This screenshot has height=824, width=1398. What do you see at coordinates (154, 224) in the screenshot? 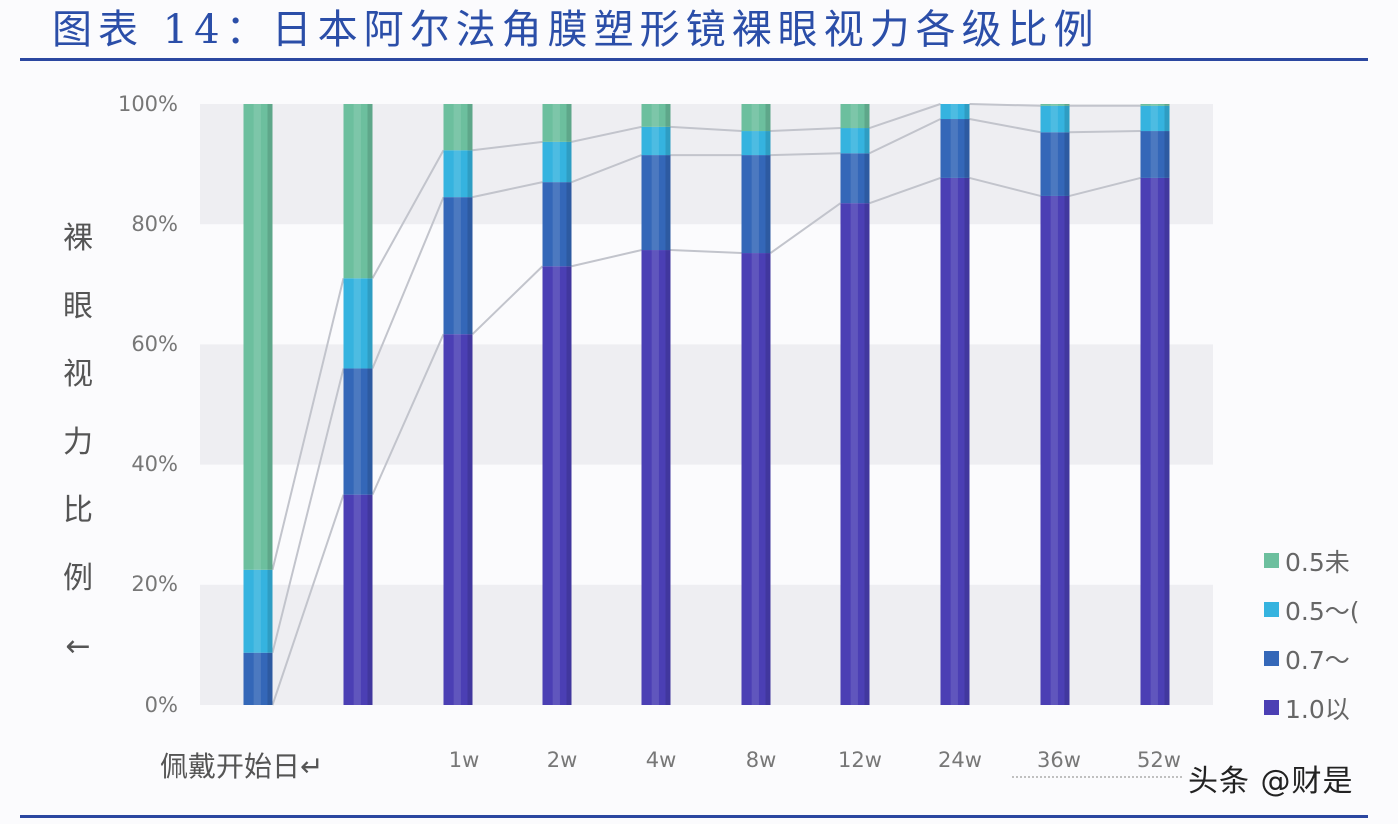
I see `y-tick-80: 80%` at bounding box center [154, 224].